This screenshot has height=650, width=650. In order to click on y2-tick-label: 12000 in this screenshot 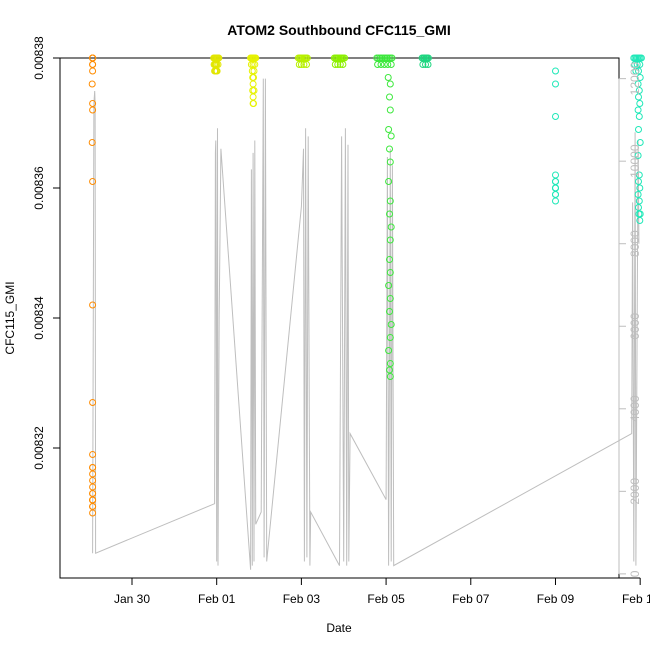, I will do `click(635, 79)`.